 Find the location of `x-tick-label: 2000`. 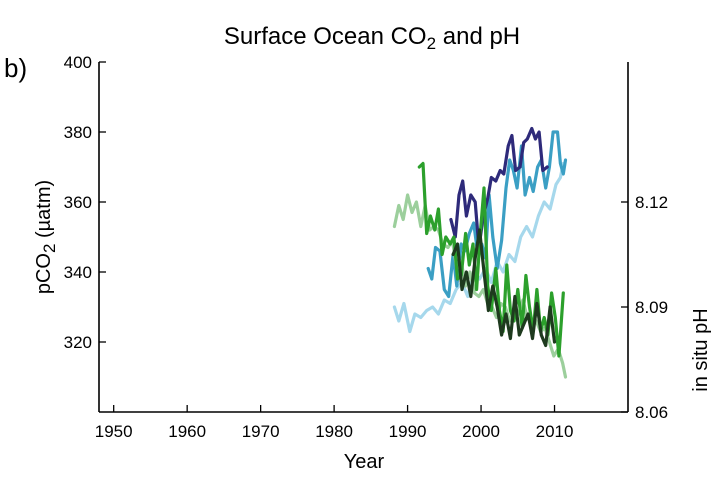

x-tick-label: 2000 is located at coordinates (481, 431).